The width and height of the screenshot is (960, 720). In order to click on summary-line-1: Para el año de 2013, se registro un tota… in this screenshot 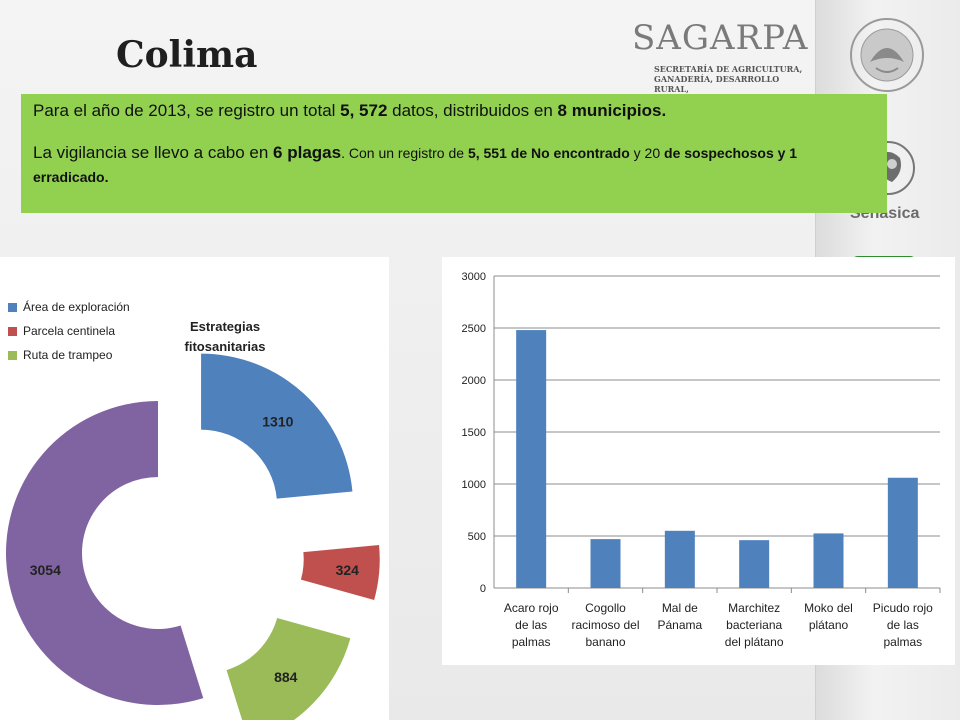, I will do `click(454, 111)`.